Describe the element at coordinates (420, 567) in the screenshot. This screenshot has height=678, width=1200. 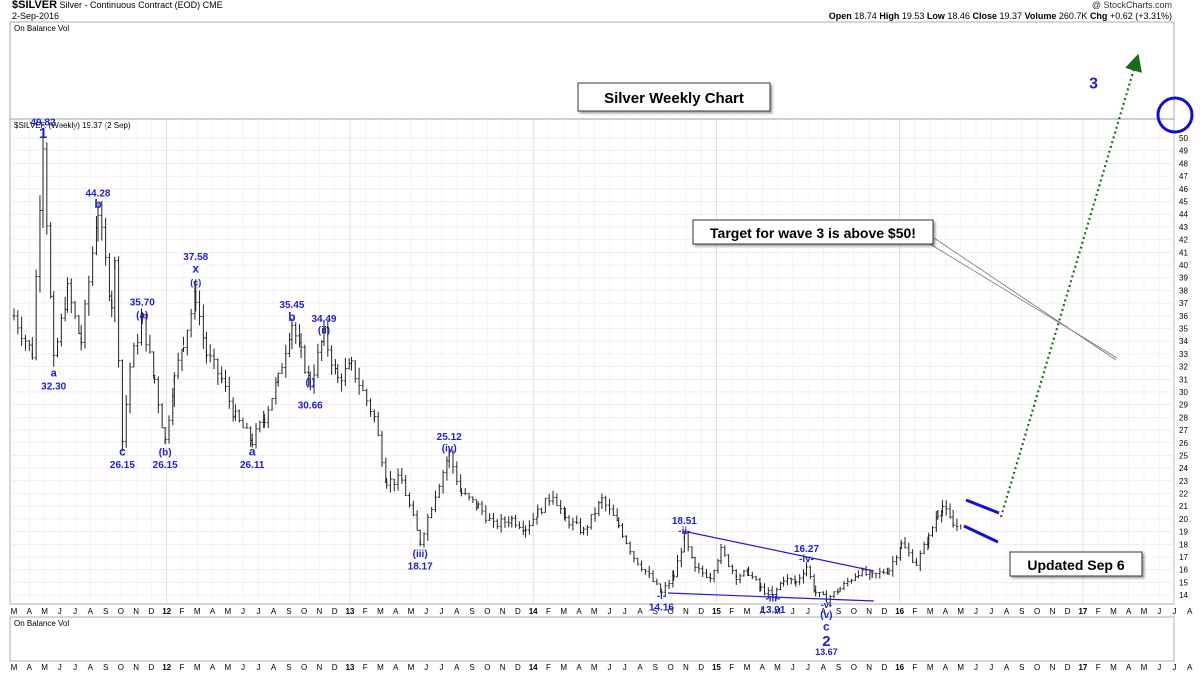
I see `wave-label: 18.17` at that location.